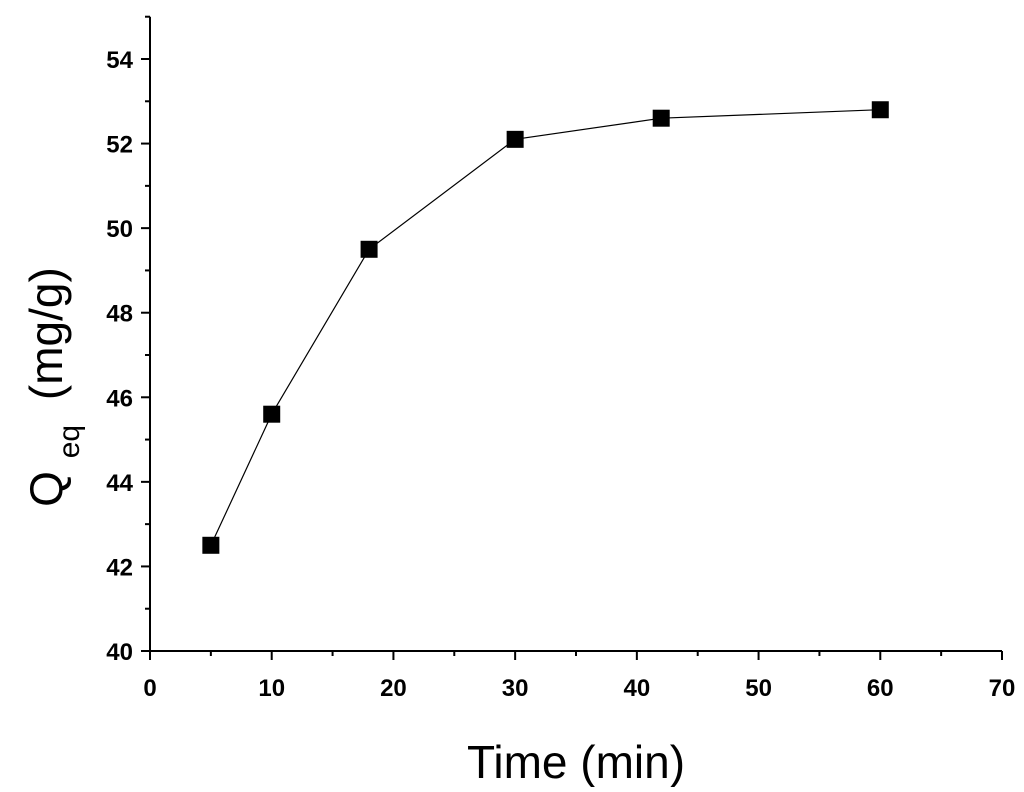 This screenshot has width=1024, height=792. What do you see at coordinates (119, 314) in the screenshot?
I see `y-tick-label: 48` at bounding box center [119, 314].